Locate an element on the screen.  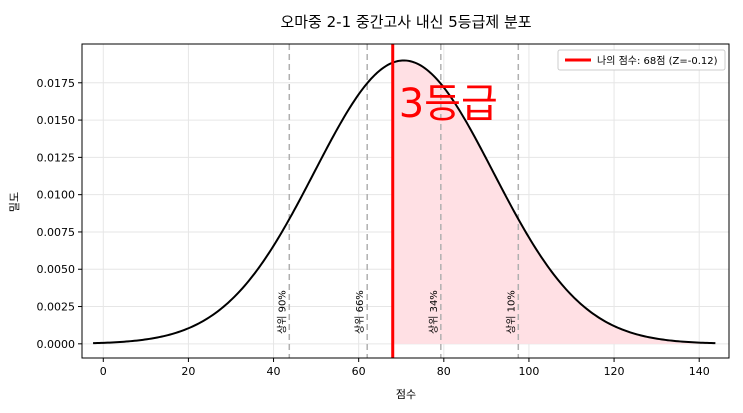
y-tick-label: 0.0000 is located at coordinates (56, 344).